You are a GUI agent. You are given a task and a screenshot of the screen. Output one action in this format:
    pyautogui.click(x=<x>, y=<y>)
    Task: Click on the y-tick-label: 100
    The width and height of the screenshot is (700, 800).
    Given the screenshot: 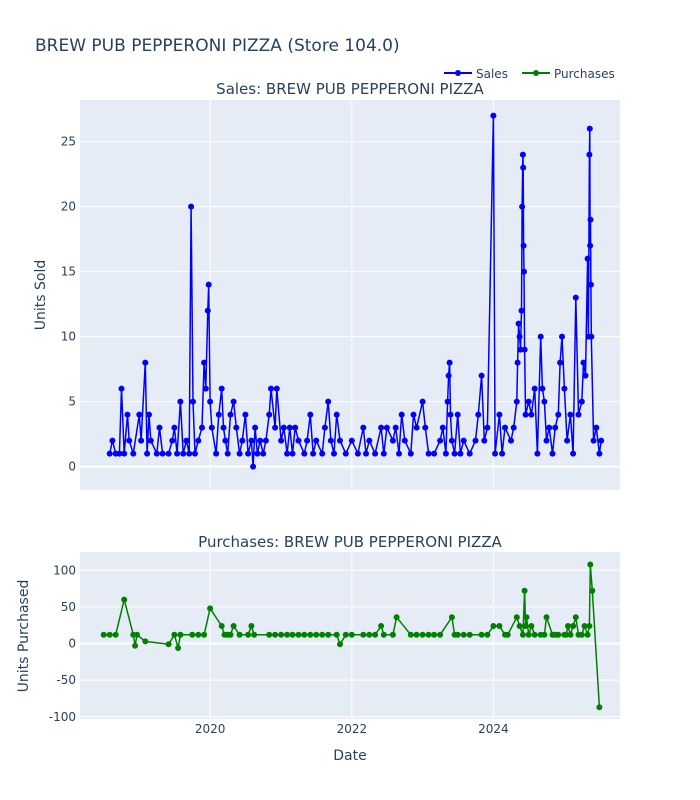 What is the action you would take?
    pyautogui.click(x=64, y=570)
    